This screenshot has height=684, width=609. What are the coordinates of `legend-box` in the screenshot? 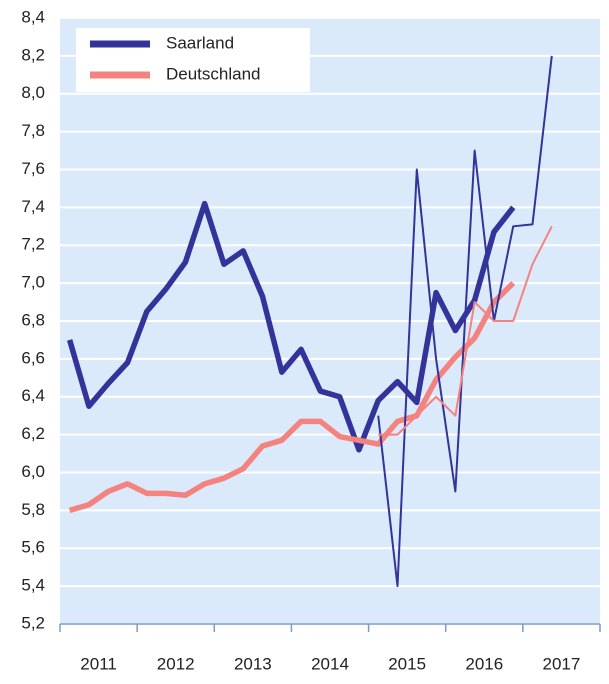 It's located at (193, 60).